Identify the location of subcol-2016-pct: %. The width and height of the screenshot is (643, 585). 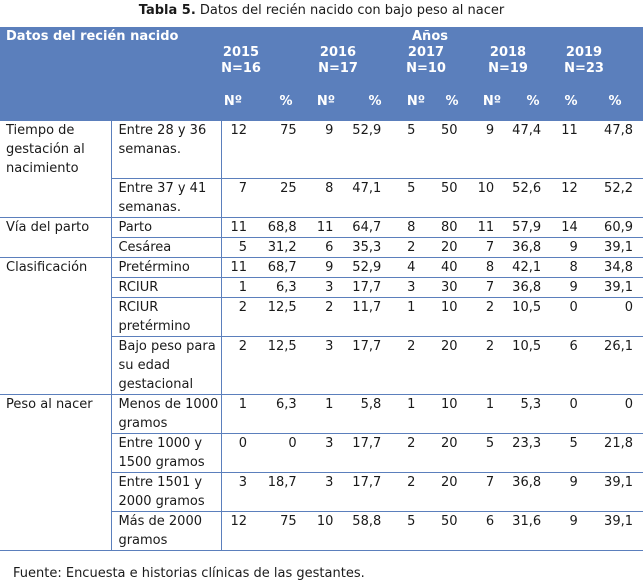
(375, 101).